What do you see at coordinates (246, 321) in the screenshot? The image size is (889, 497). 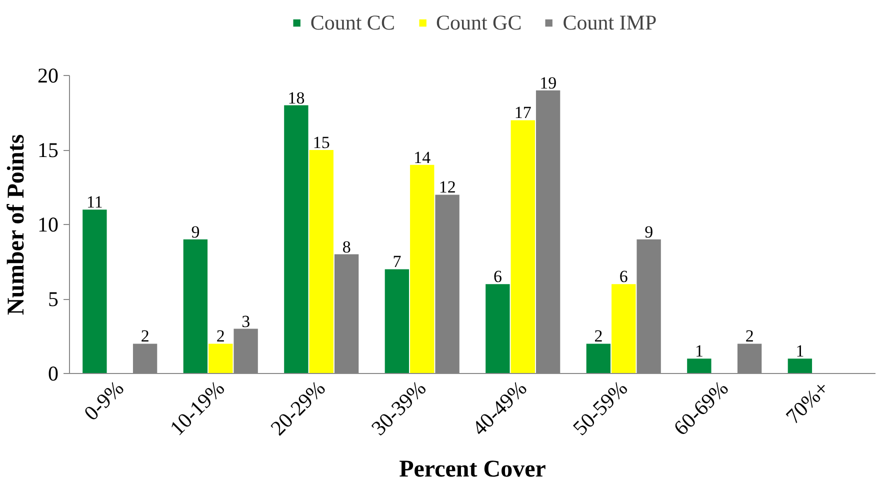 I see `data-label: 3` at bounding box center [246, 321].